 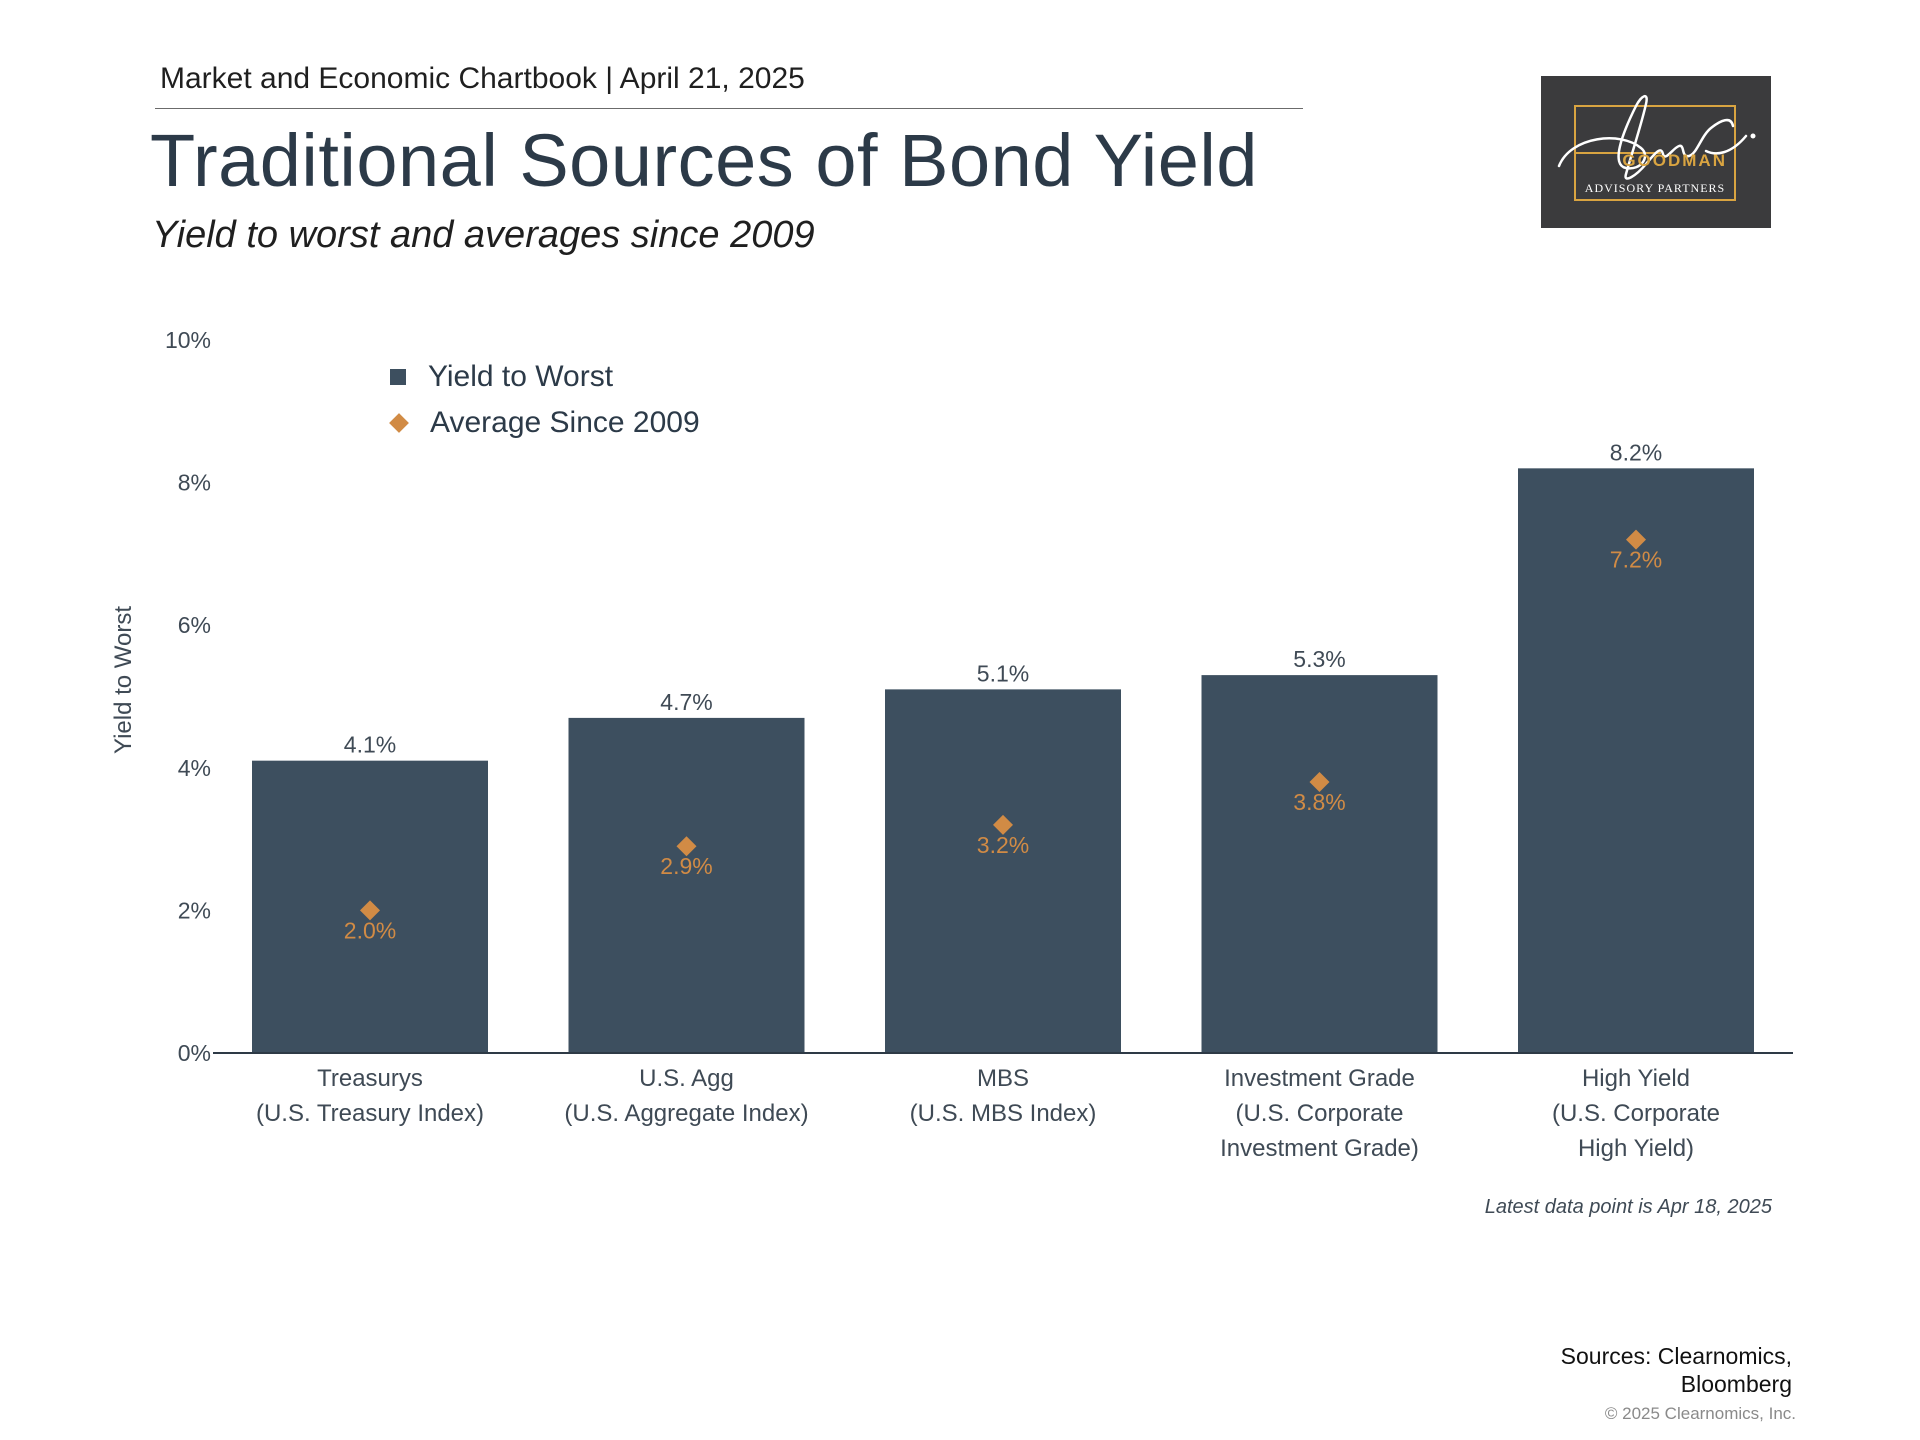 I want to click on y-tick-label: 10%, so click(x=188, y=340).